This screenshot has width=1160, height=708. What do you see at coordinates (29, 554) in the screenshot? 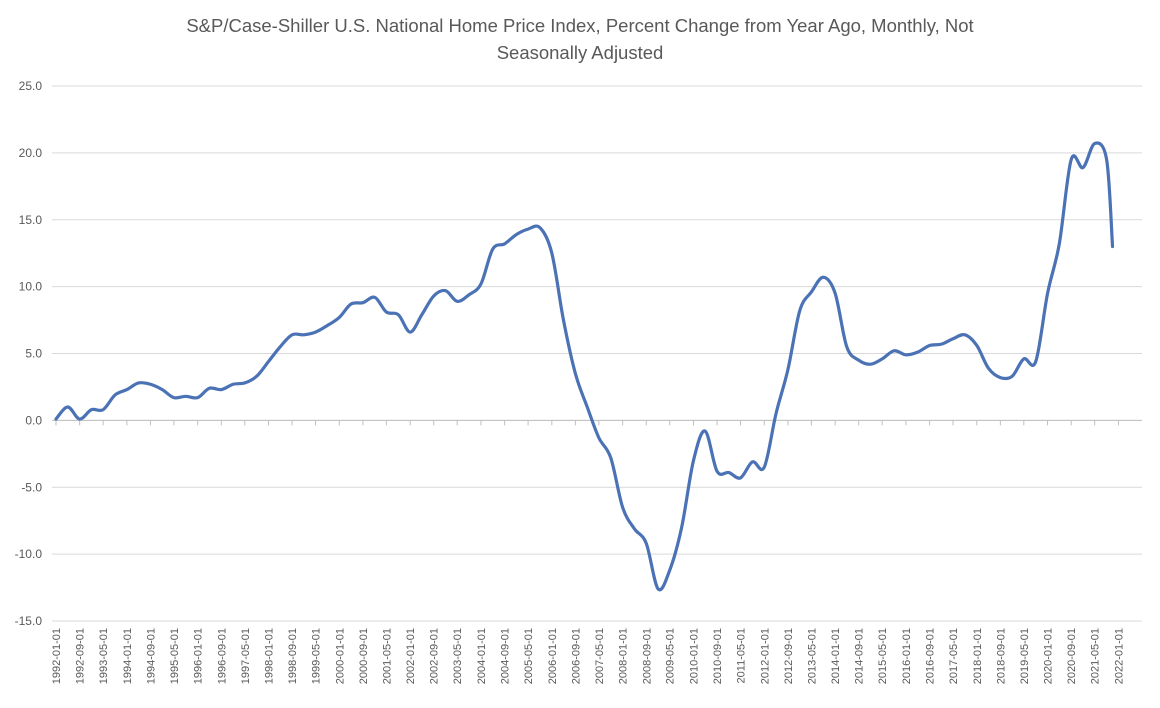
I see `y-tick-label: -10.0` at bounding box center [29, 554].